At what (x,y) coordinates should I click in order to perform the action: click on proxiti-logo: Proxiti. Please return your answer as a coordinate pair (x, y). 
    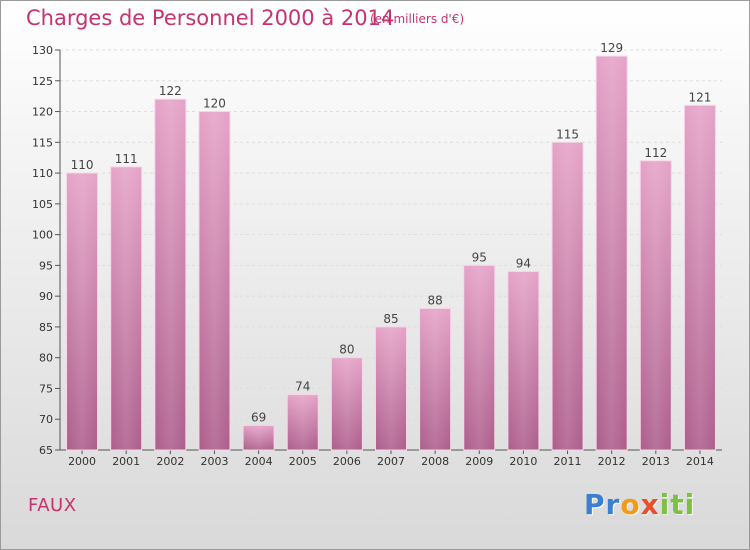
    Looking at the image, I should click on (639, 504).